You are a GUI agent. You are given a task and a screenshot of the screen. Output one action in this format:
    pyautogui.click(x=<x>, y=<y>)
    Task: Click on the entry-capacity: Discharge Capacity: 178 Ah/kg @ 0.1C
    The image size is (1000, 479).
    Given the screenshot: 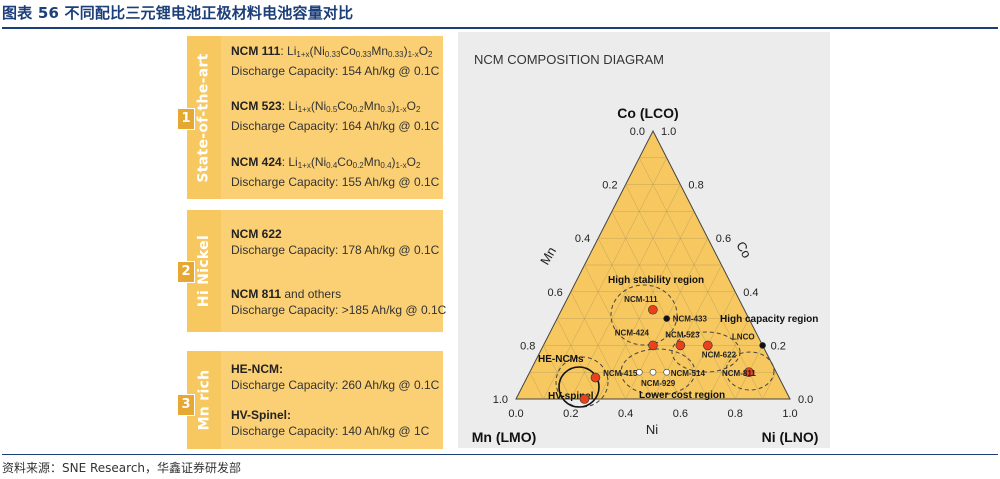 What is the action you would take?
    pyautogui.click(x=335, y=250)
    